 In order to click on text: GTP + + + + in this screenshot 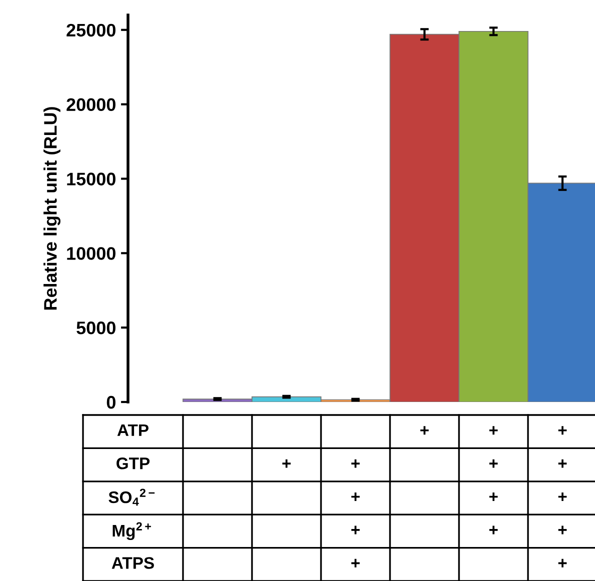, I will do `click(341, 463)`.